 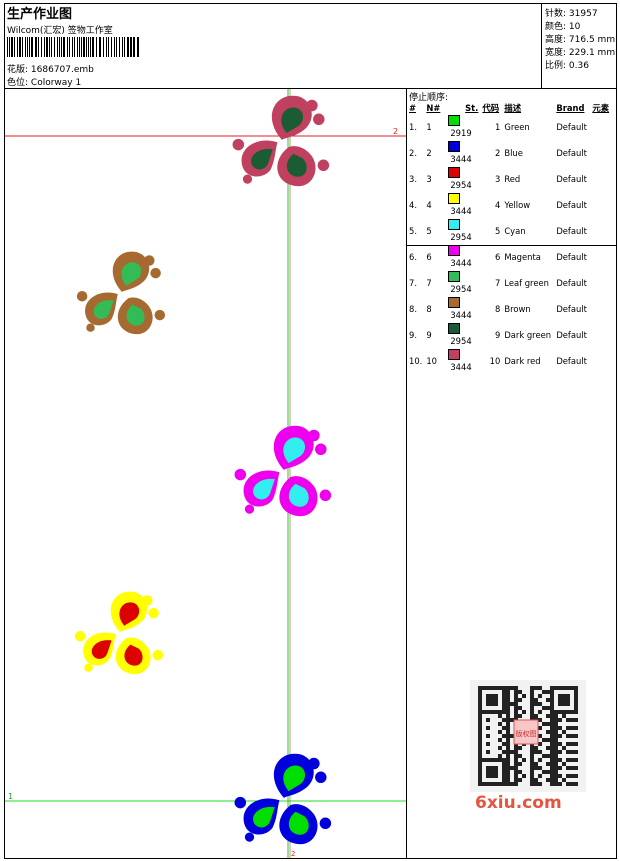 What do you see at coordinates (395, 131) in the screenshot?
I see `marker-top: 2` at bounding box center [395, 131].